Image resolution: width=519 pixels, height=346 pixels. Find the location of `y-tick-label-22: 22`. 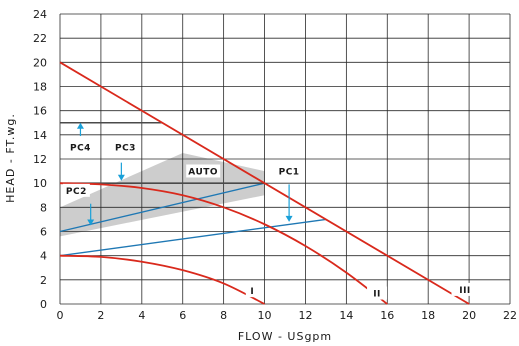

y-tick-label-22: 22 is located at coordinates (40, 38).